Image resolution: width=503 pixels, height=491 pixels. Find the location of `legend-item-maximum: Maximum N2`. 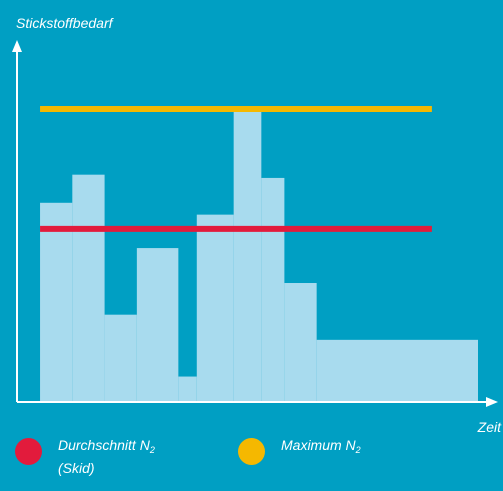

legend-item-maximum: Maximum N2 is located at coordinates (299, 456).